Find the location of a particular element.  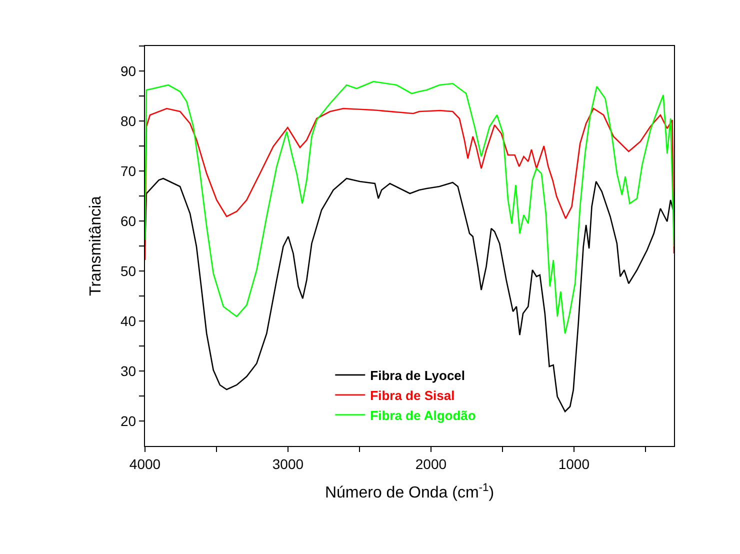

y-tick-label: 20 is located at coordinates (128, 420).